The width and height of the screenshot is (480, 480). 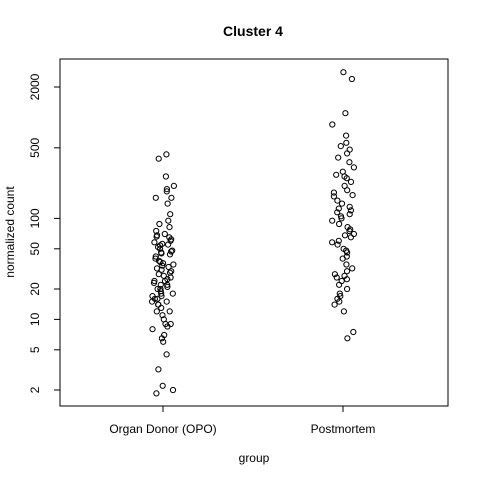 I want to click on x-tick-label: Organ Donor (OPO), so click(x=162, y=429).